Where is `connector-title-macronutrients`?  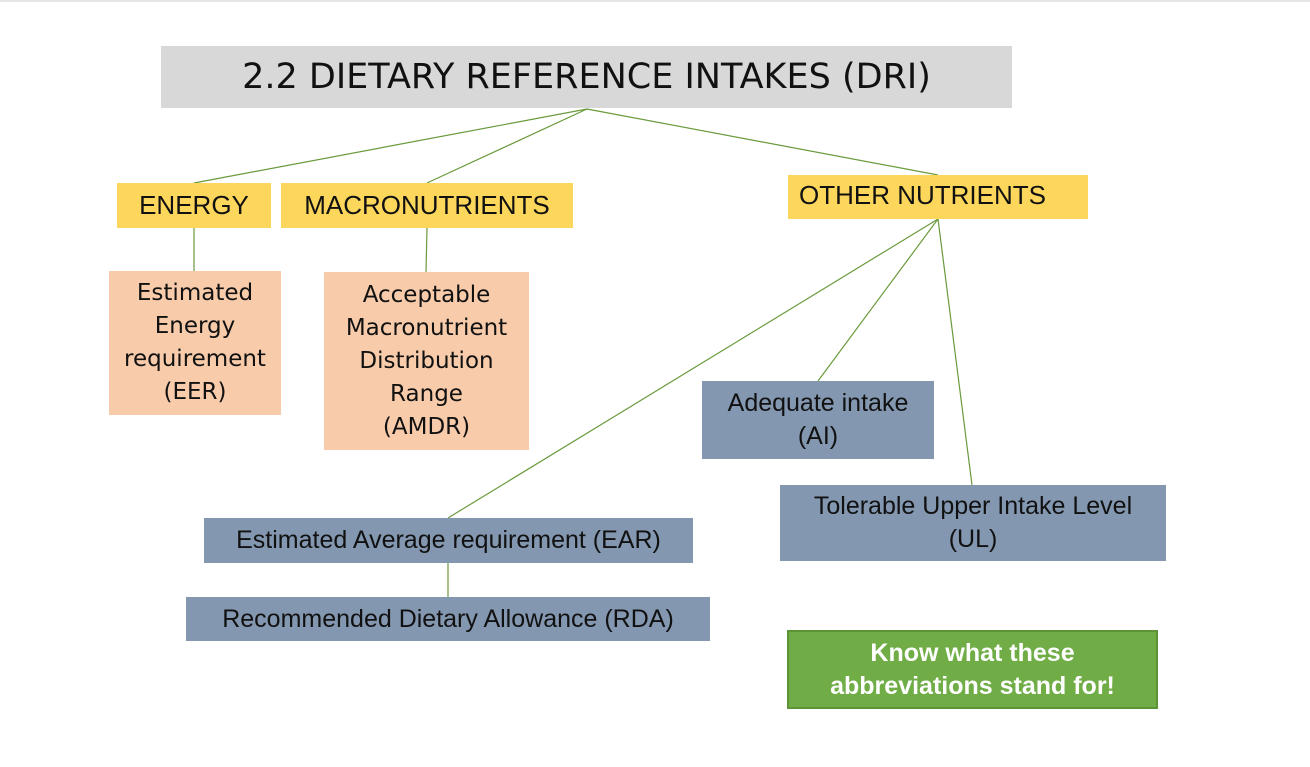
connector-title-macronutrients is located at coordinates (507, 146).